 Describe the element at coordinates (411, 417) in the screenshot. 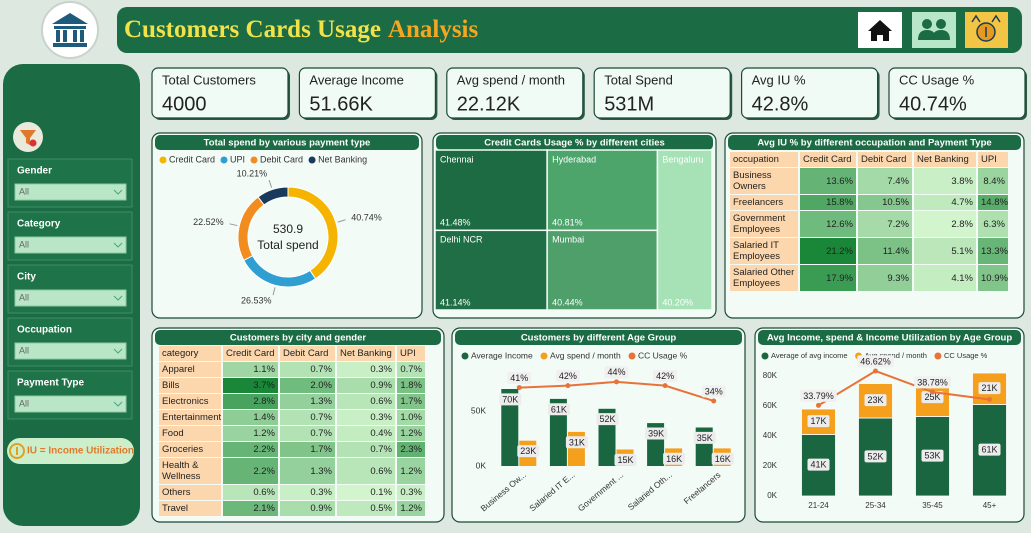

I see `heat-cell: 1.0%` at that location.